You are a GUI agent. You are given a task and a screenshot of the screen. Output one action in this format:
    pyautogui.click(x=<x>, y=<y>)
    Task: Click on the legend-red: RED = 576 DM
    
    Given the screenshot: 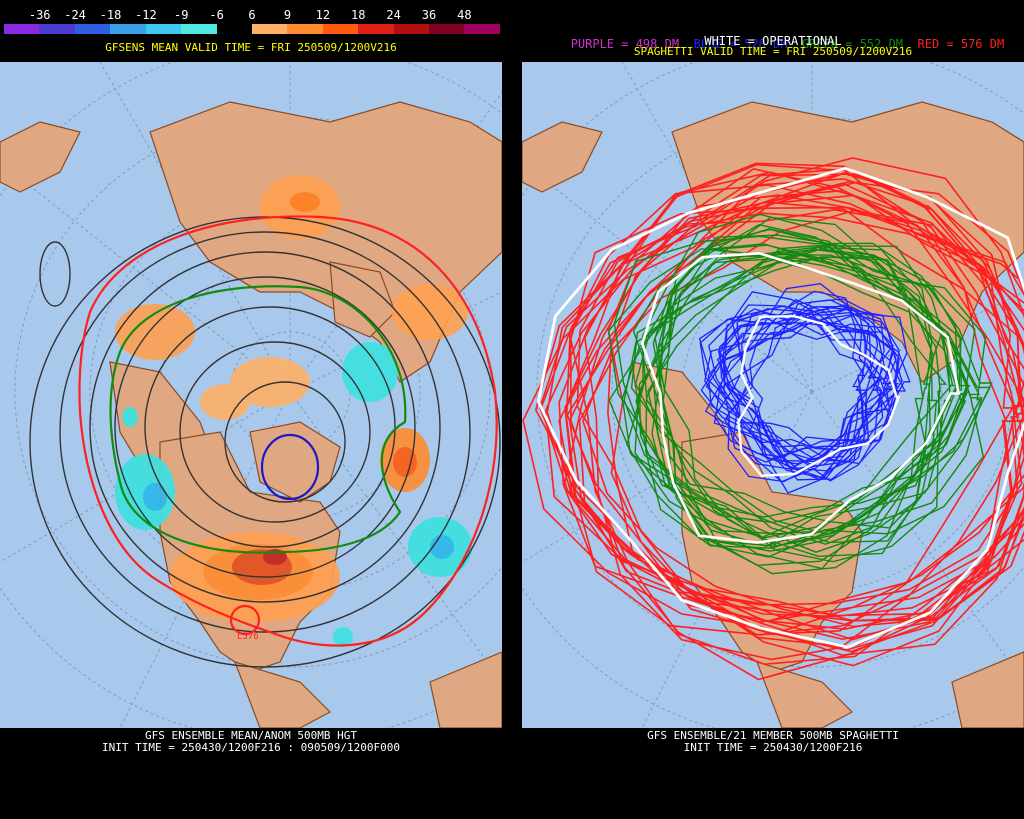 What is the action you would take?
    pyautogui.click(x=961, y=44)
    